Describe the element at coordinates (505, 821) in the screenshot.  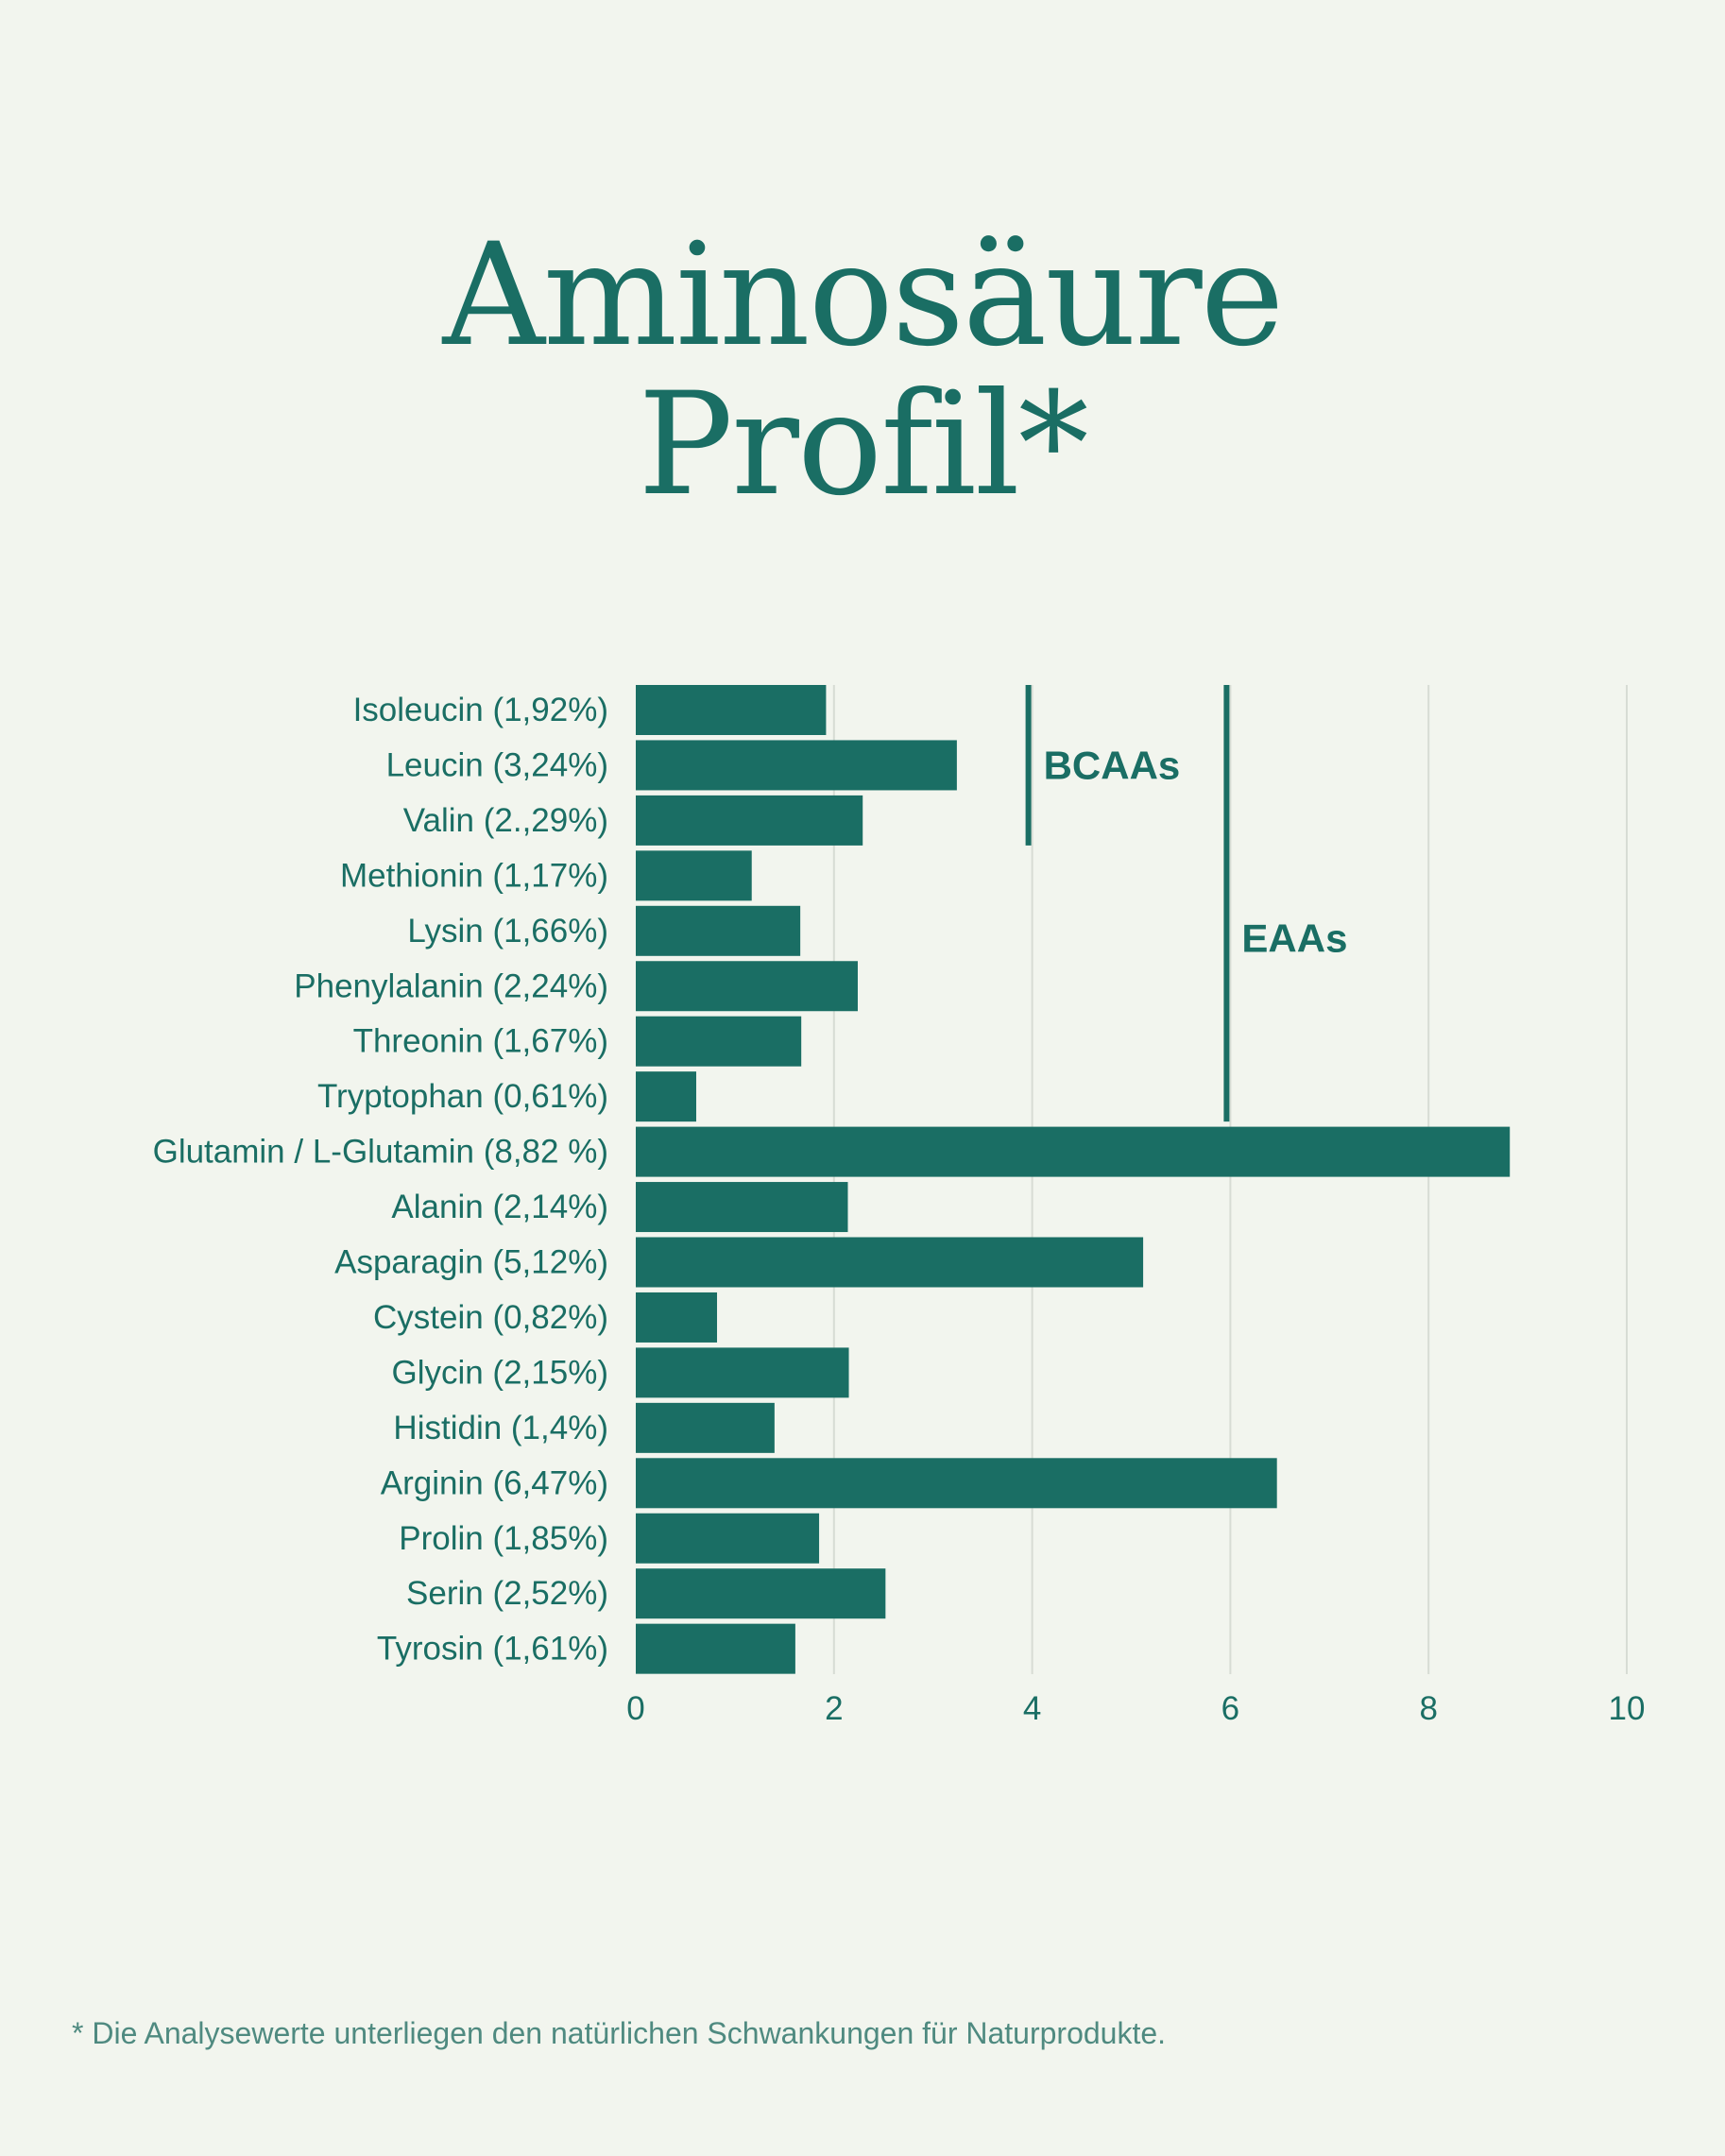
I see `category-label: Valin (2.,29%)` at that location.